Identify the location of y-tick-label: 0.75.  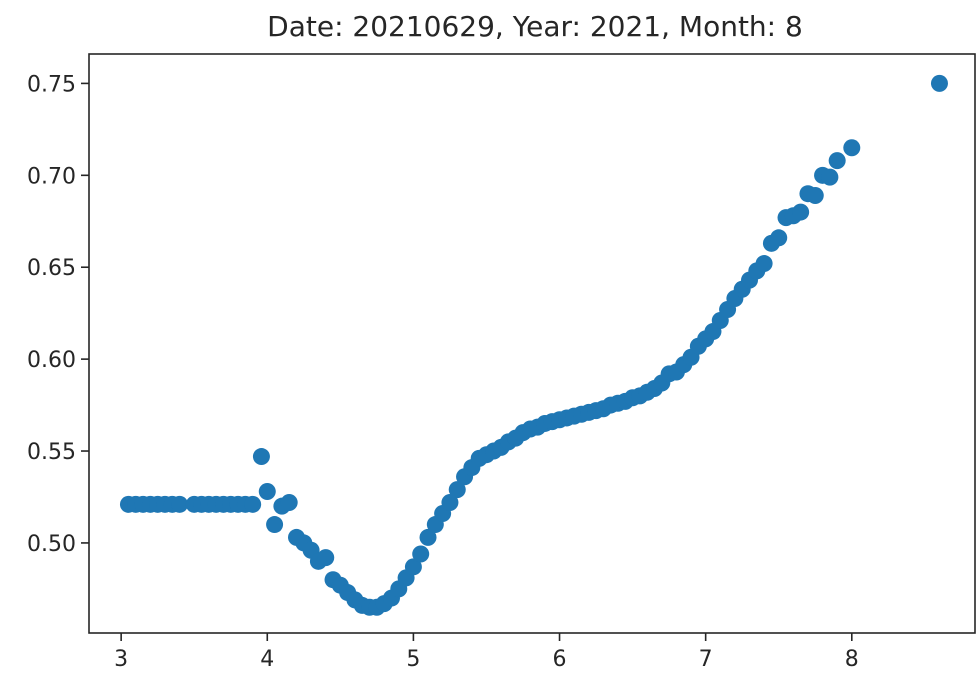
(51, 84).